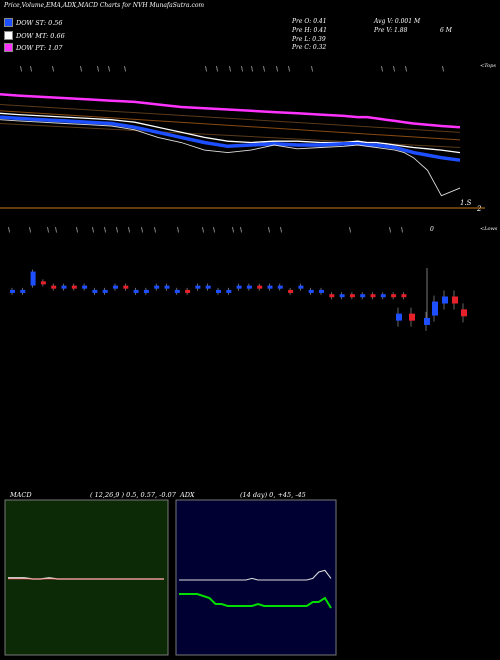 This screenshot has height=660, width=500. What do you see at coordinates (446, 30) in the screenshot?
I see `stat-6m: 6 M` at bounding box center [446, 30].